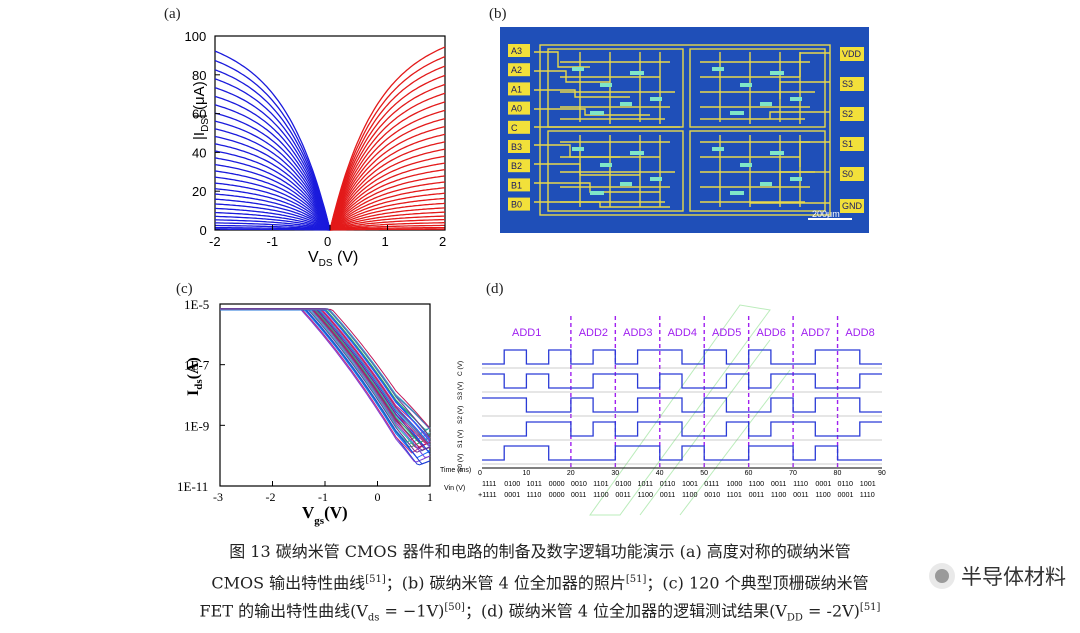 The width and height of the screenshot is (1080, 633). What do you see at coordinates (667, 483) in the screenshot?
I see `input-row1-value: 0110` at bounding box center [667, 483].